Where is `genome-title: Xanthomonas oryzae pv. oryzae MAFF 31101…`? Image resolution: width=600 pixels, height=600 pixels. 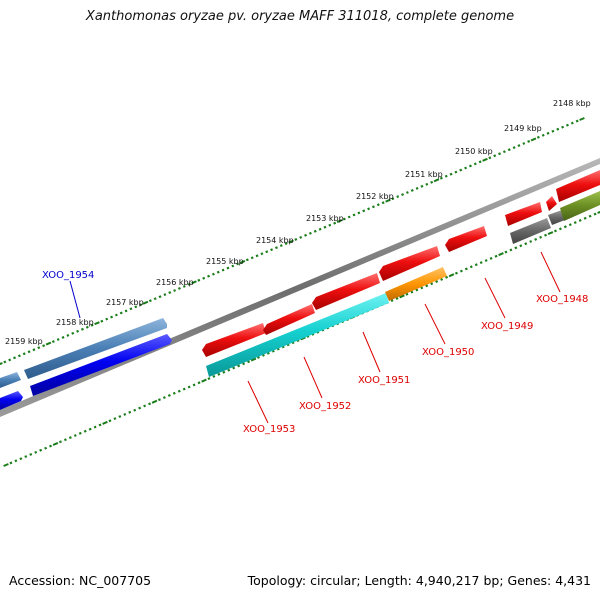
genome-title: Xanthomonas oryzae pv. oryzae MAFF 31101… is located at coordinates (300, 16).